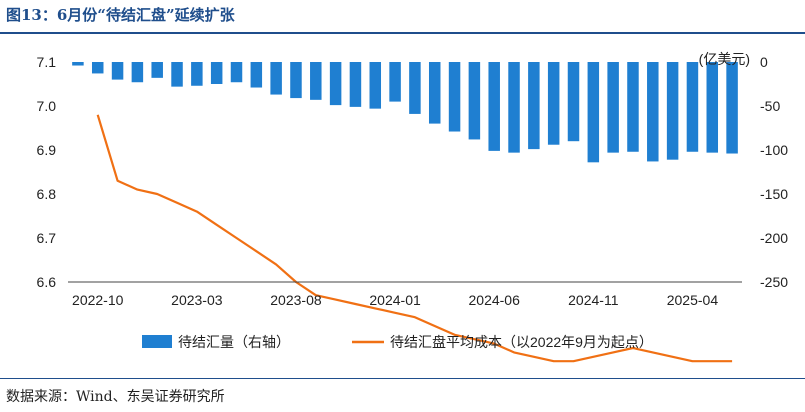 The width and height of the screenshot is (805, 412). What do you see at coordinates (98, 300) in the screenshot?
I see `x-axis-tick: 2022-10` at bounding box center [98, 300].